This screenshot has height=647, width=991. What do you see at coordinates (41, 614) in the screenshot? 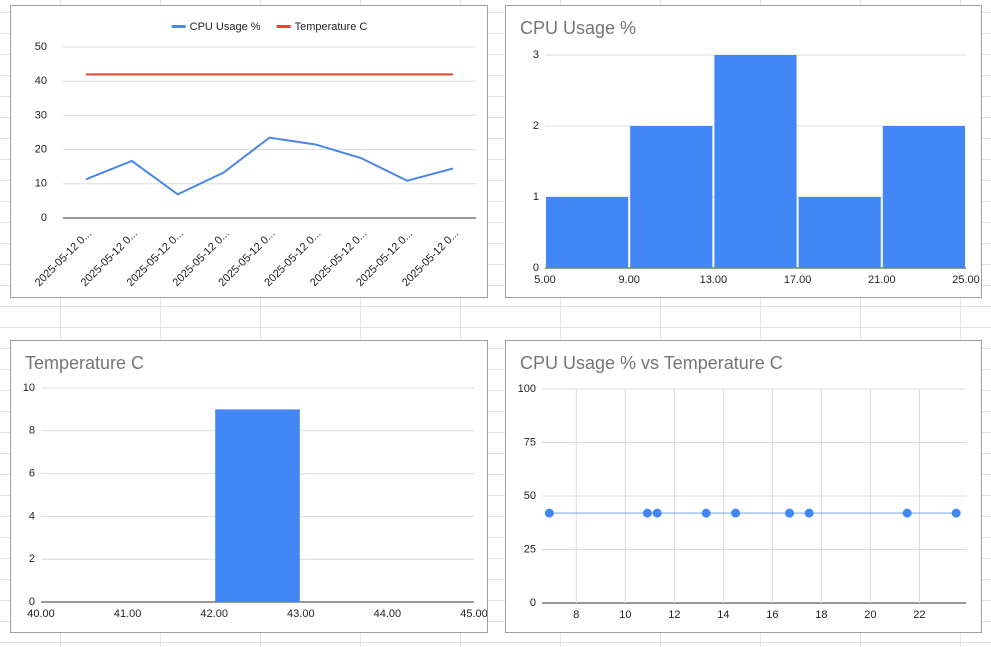
I see `x-tick-label: 40.00` at bounding box center [41, 614].